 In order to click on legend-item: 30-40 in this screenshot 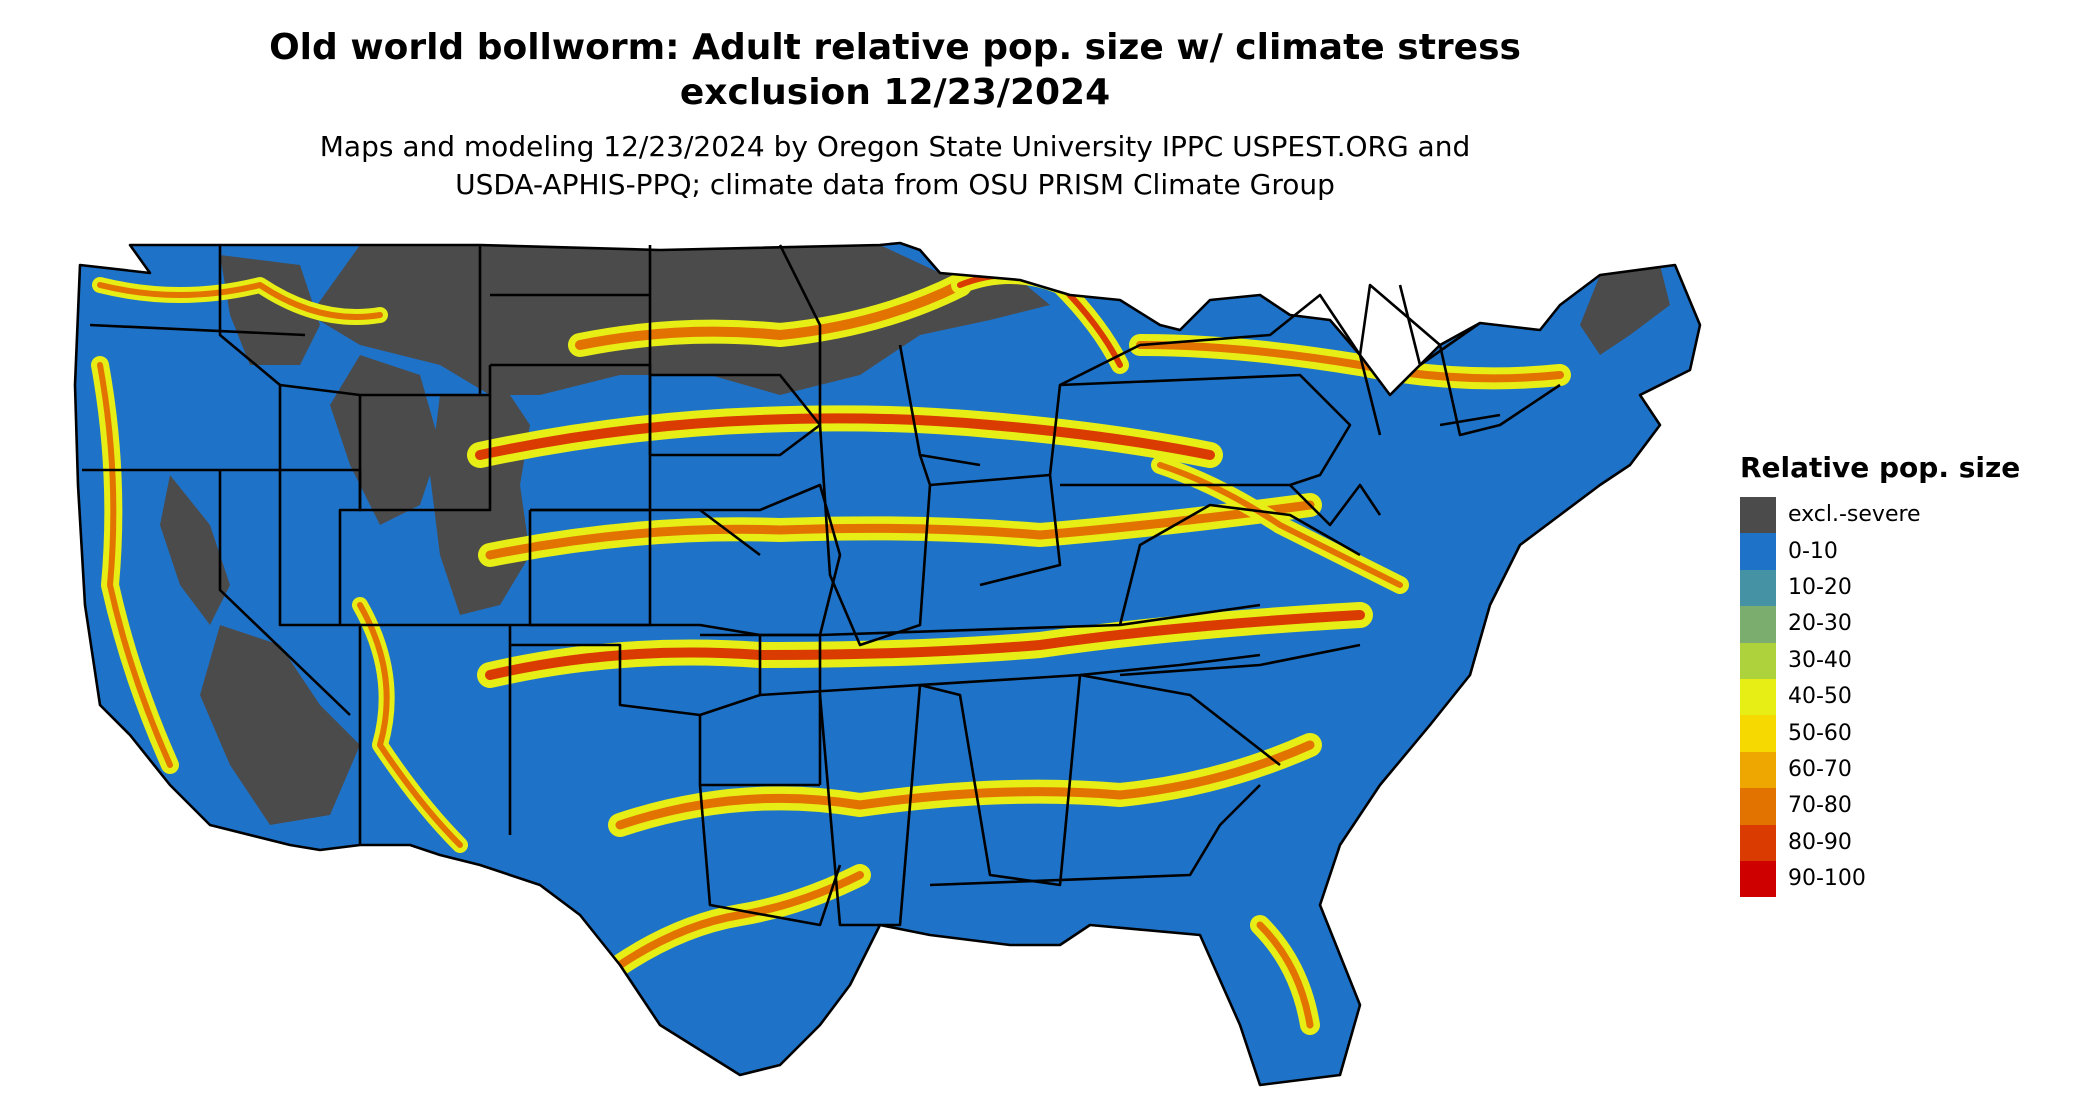, I will do `click(1910, 660)`.